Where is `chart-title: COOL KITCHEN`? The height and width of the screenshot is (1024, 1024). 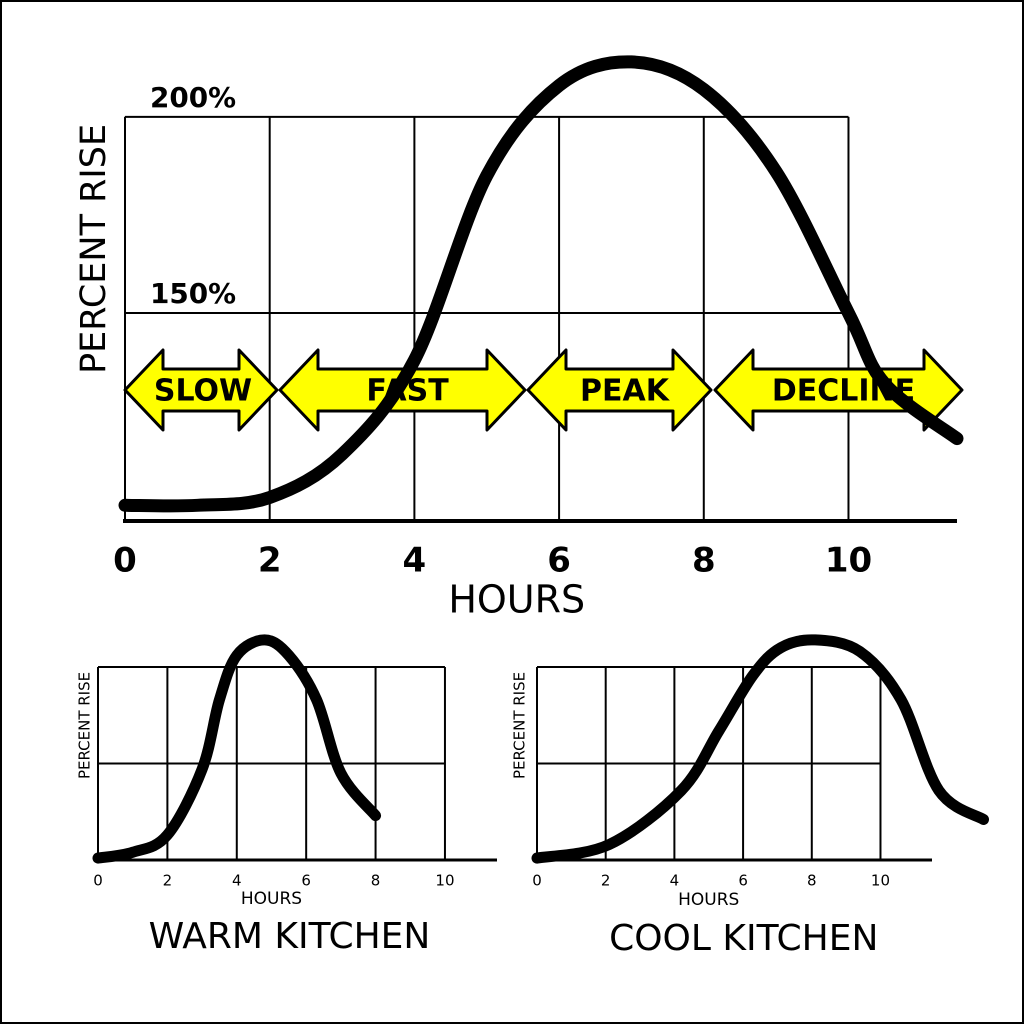 chart-title: COOL KITCHEN is located at coordinates (743, 938).